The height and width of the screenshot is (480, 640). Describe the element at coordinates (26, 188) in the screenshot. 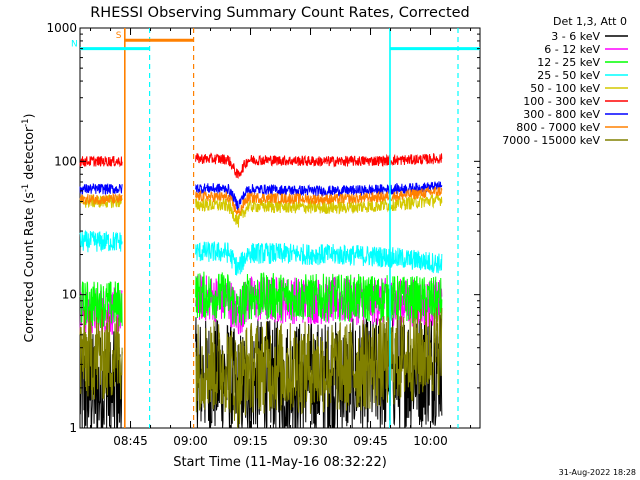

I see `y-axis-label-sup: -1` at that location.